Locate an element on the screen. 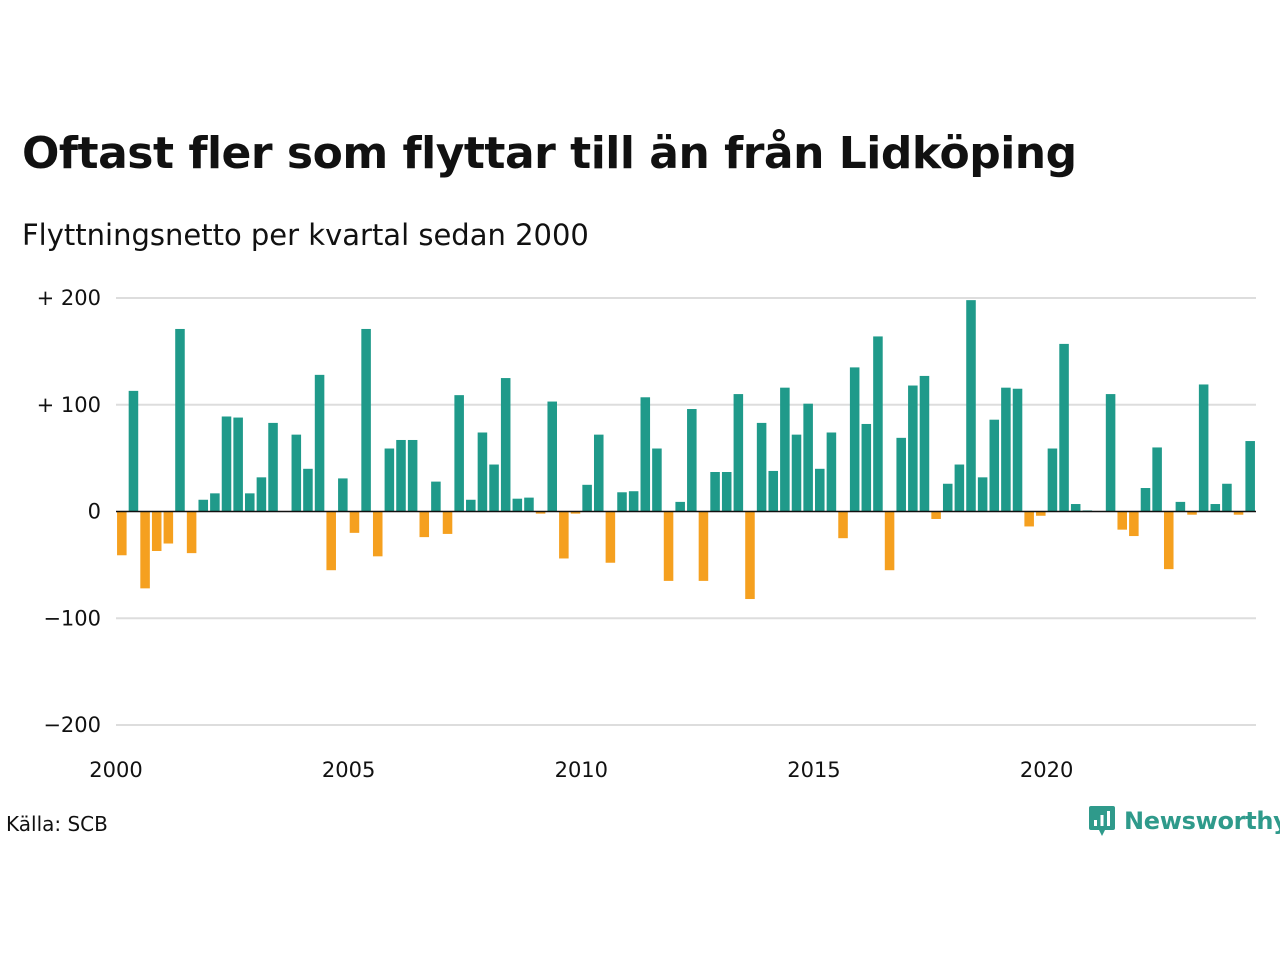 The height and width of the screenshot is (960, 1280). x-axis-labels: 2000 2005 2010 2015 2020 is located at coordinates (581, 770).